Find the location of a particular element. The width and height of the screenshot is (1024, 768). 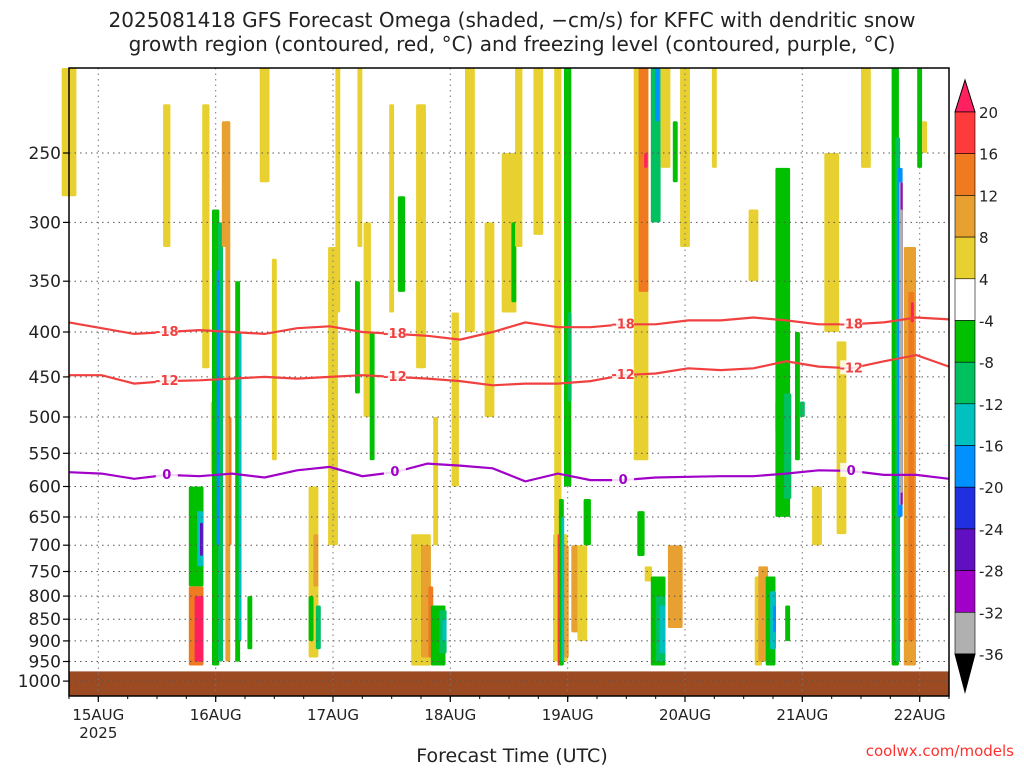

colorbar-label: -8 is located at coordinates (986, 363).